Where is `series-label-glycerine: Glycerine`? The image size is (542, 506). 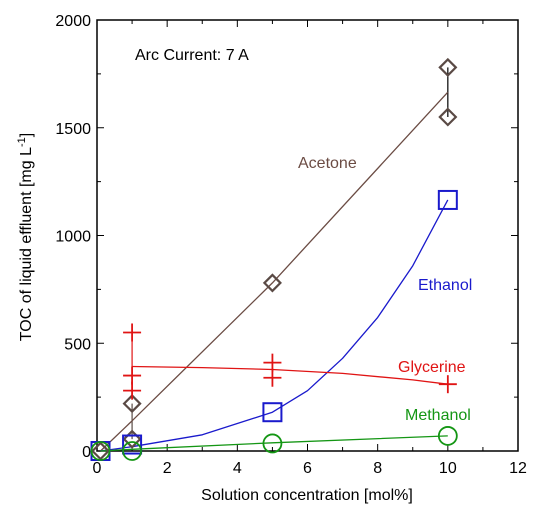
series-label-glycerine: Glycerine is located at coordinates (432, 367).